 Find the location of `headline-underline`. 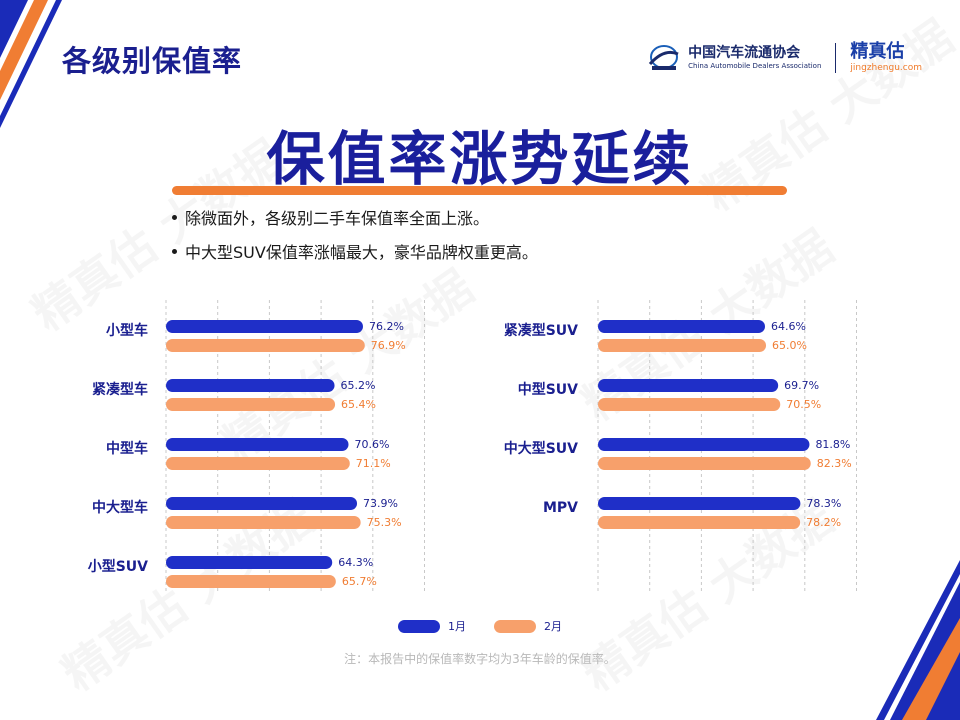

headline-underline is located at coordinates (479, 190).